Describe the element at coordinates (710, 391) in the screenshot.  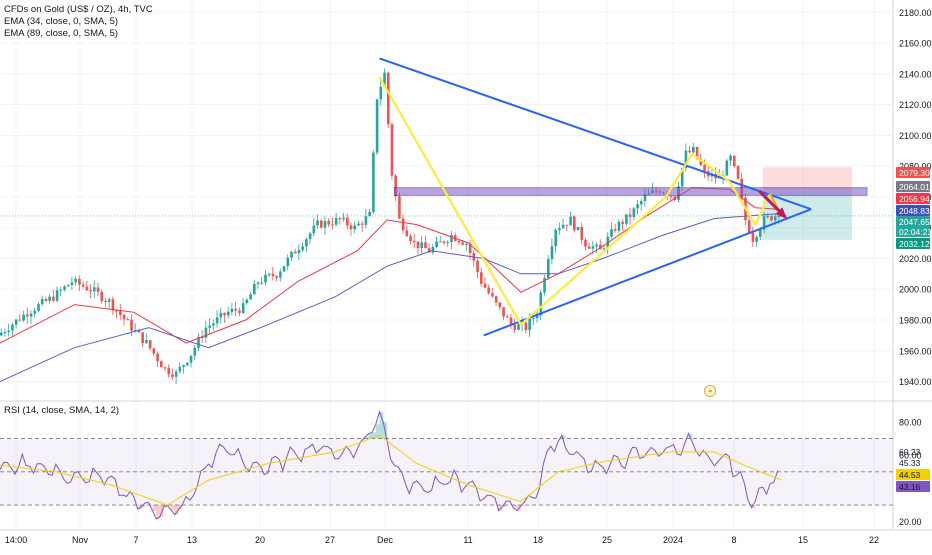
I see `lightning-icon` at that location.